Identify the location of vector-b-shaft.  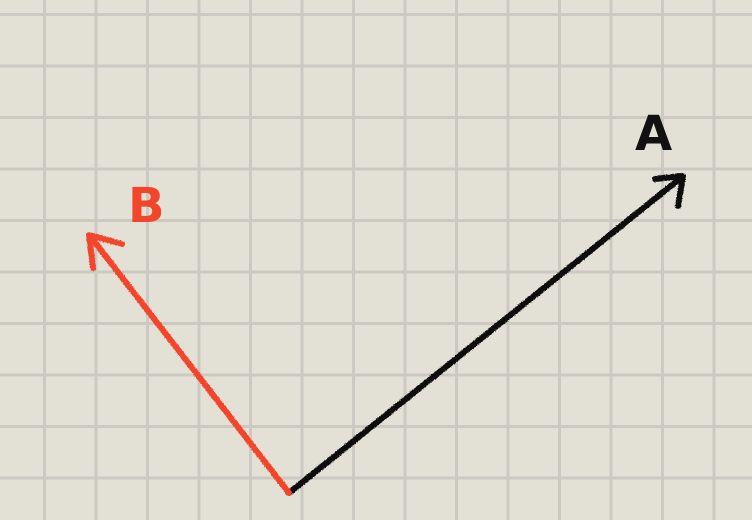
(189, 364).